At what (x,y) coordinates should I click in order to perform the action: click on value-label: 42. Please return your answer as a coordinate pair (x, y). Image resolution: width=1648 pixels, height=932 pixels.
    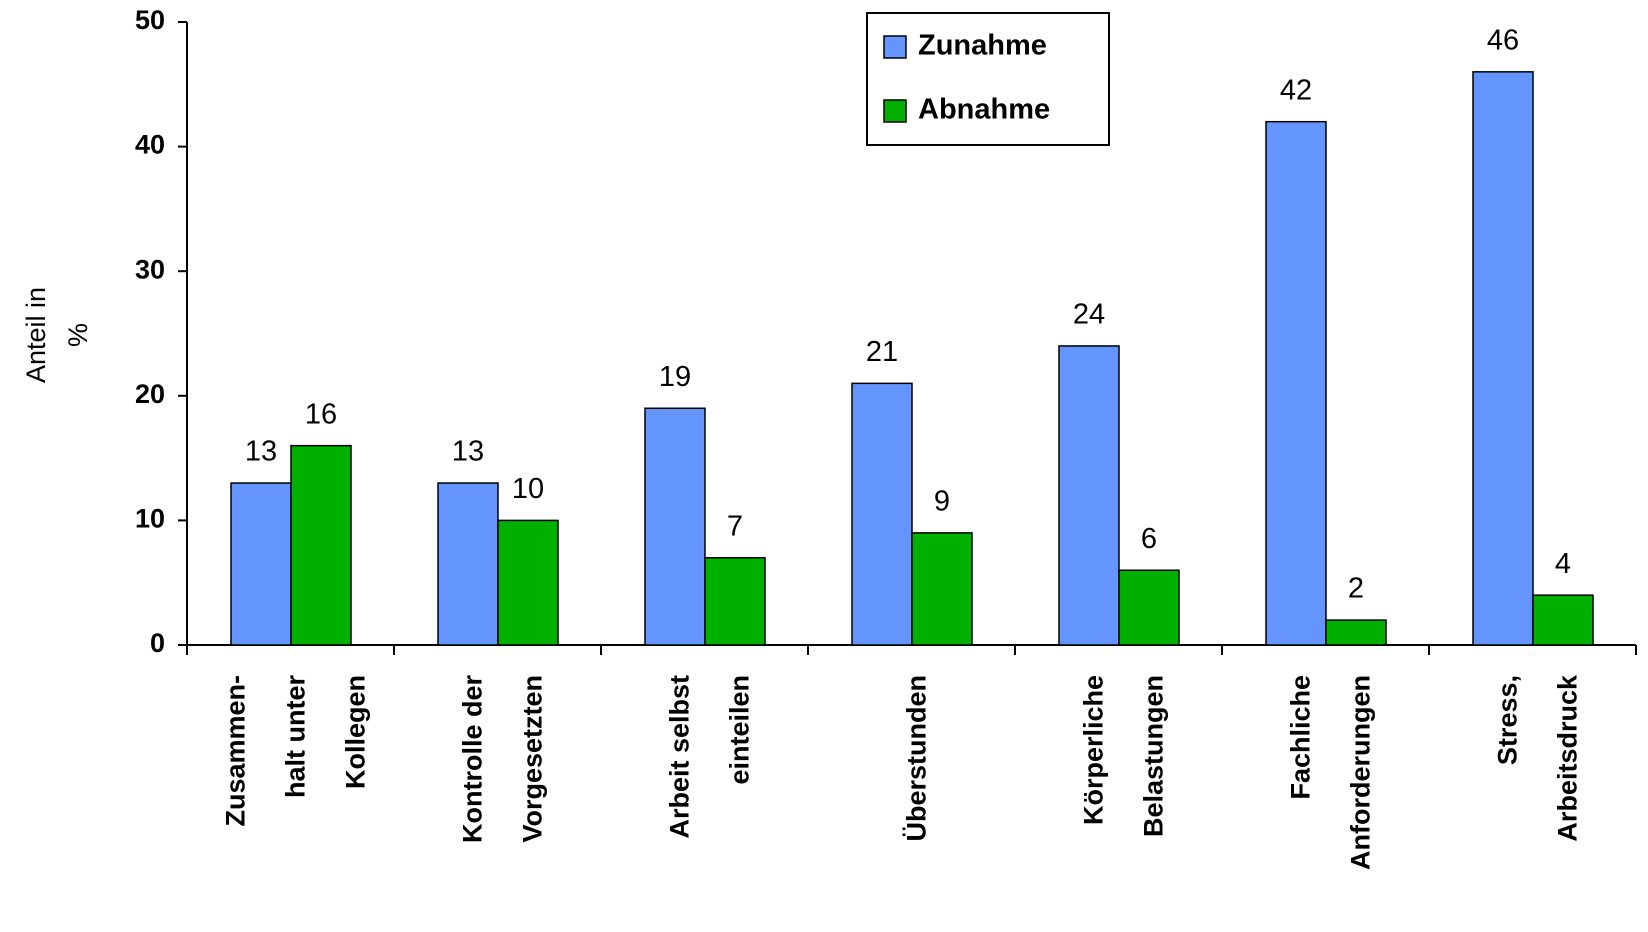
    Looking at the image, I should click on (1296, 90).